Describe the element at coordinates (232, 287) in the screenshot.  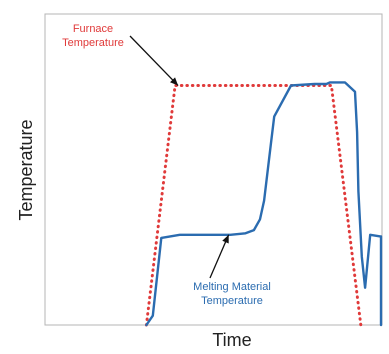
I see `annotation-1-line-0: Melting Material` at that location.